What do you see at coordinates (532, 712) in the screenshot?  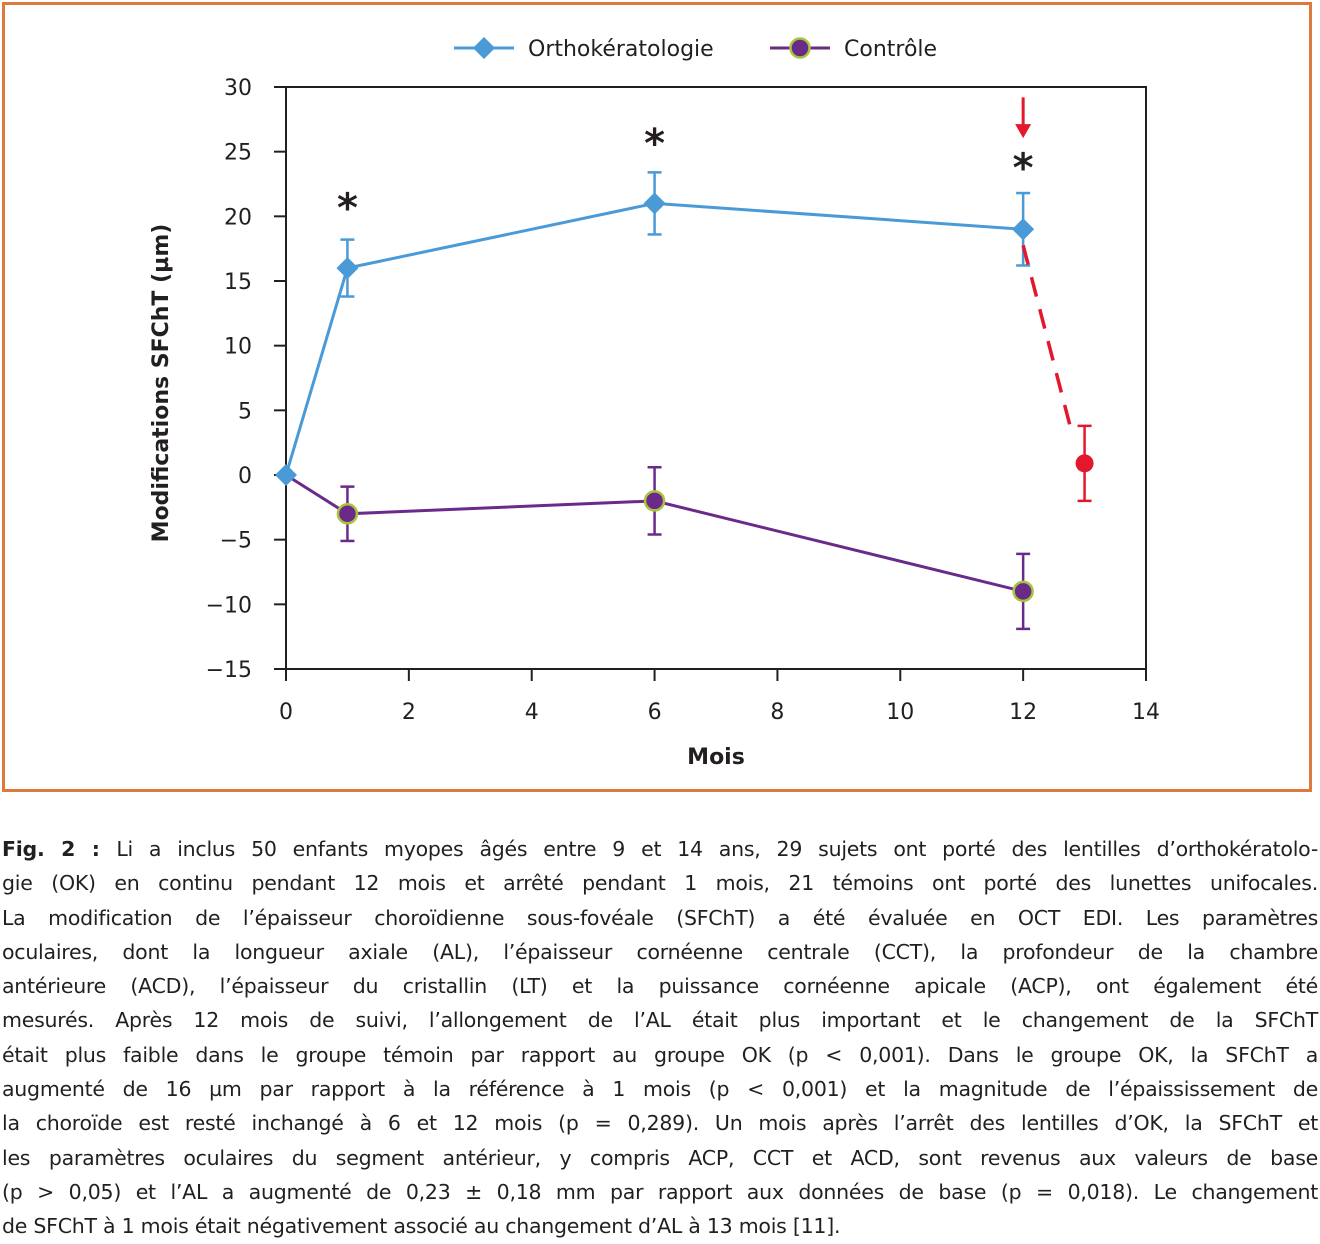 I see `x-tick-label: 4` at bounding box center [532, 712].